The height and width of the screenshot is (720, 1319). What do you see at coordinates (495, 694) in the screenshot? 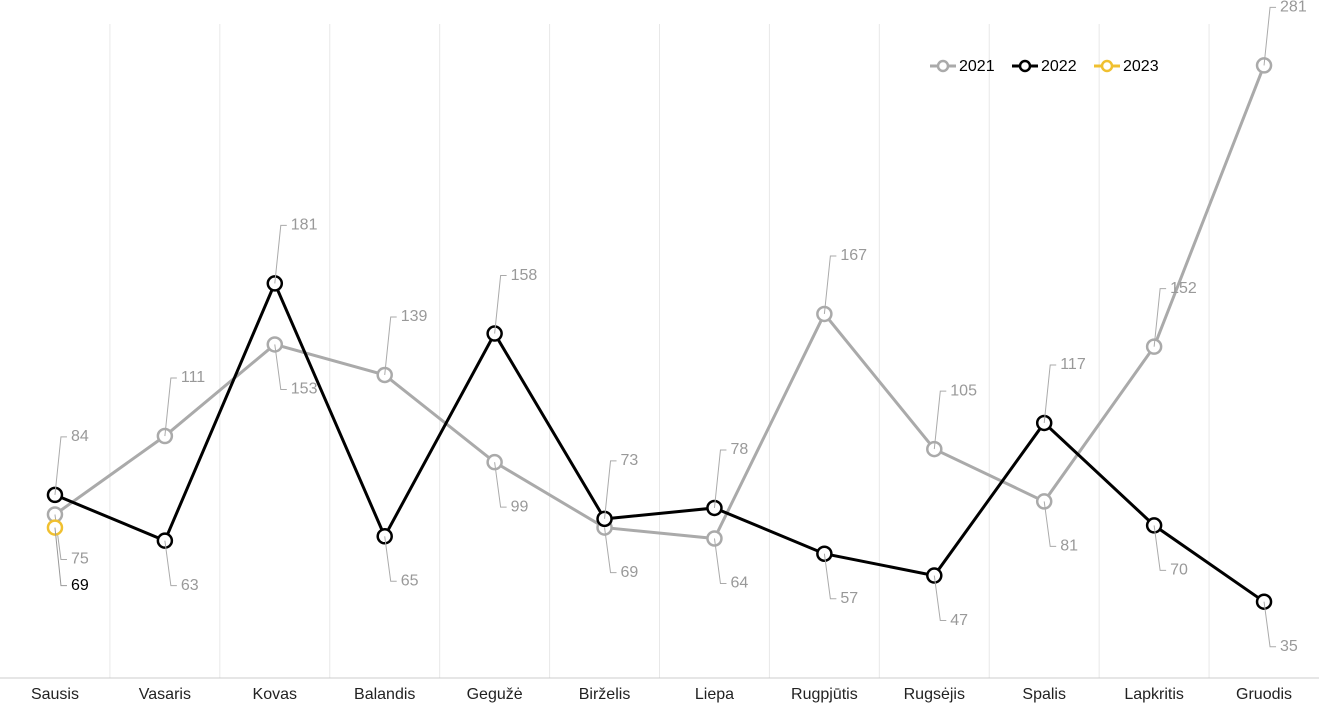
I see `x-tick-label: Gegužė` at bounding box center [495, 694].